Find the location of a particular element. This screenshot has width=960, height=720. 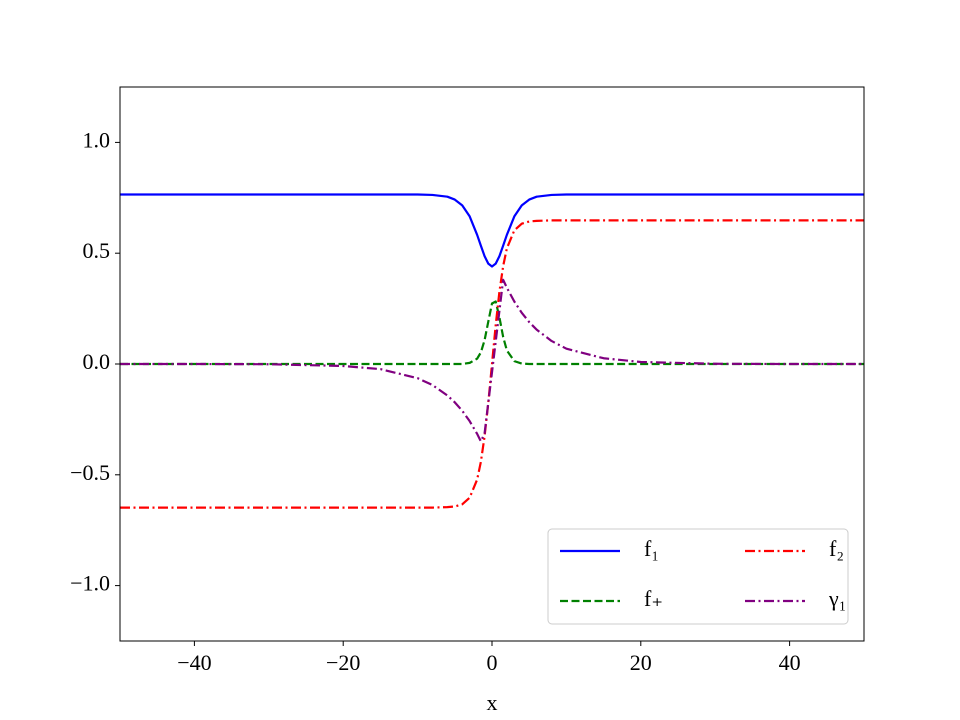

y-tick-label: −1.0 is located at coordinates (90, 583).